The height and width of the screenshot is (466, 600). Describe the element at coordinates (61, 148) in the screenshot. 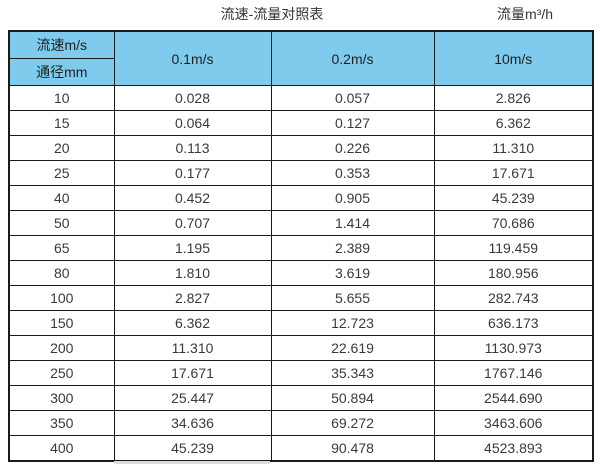

I see `diameter-cell: 20` at that location.